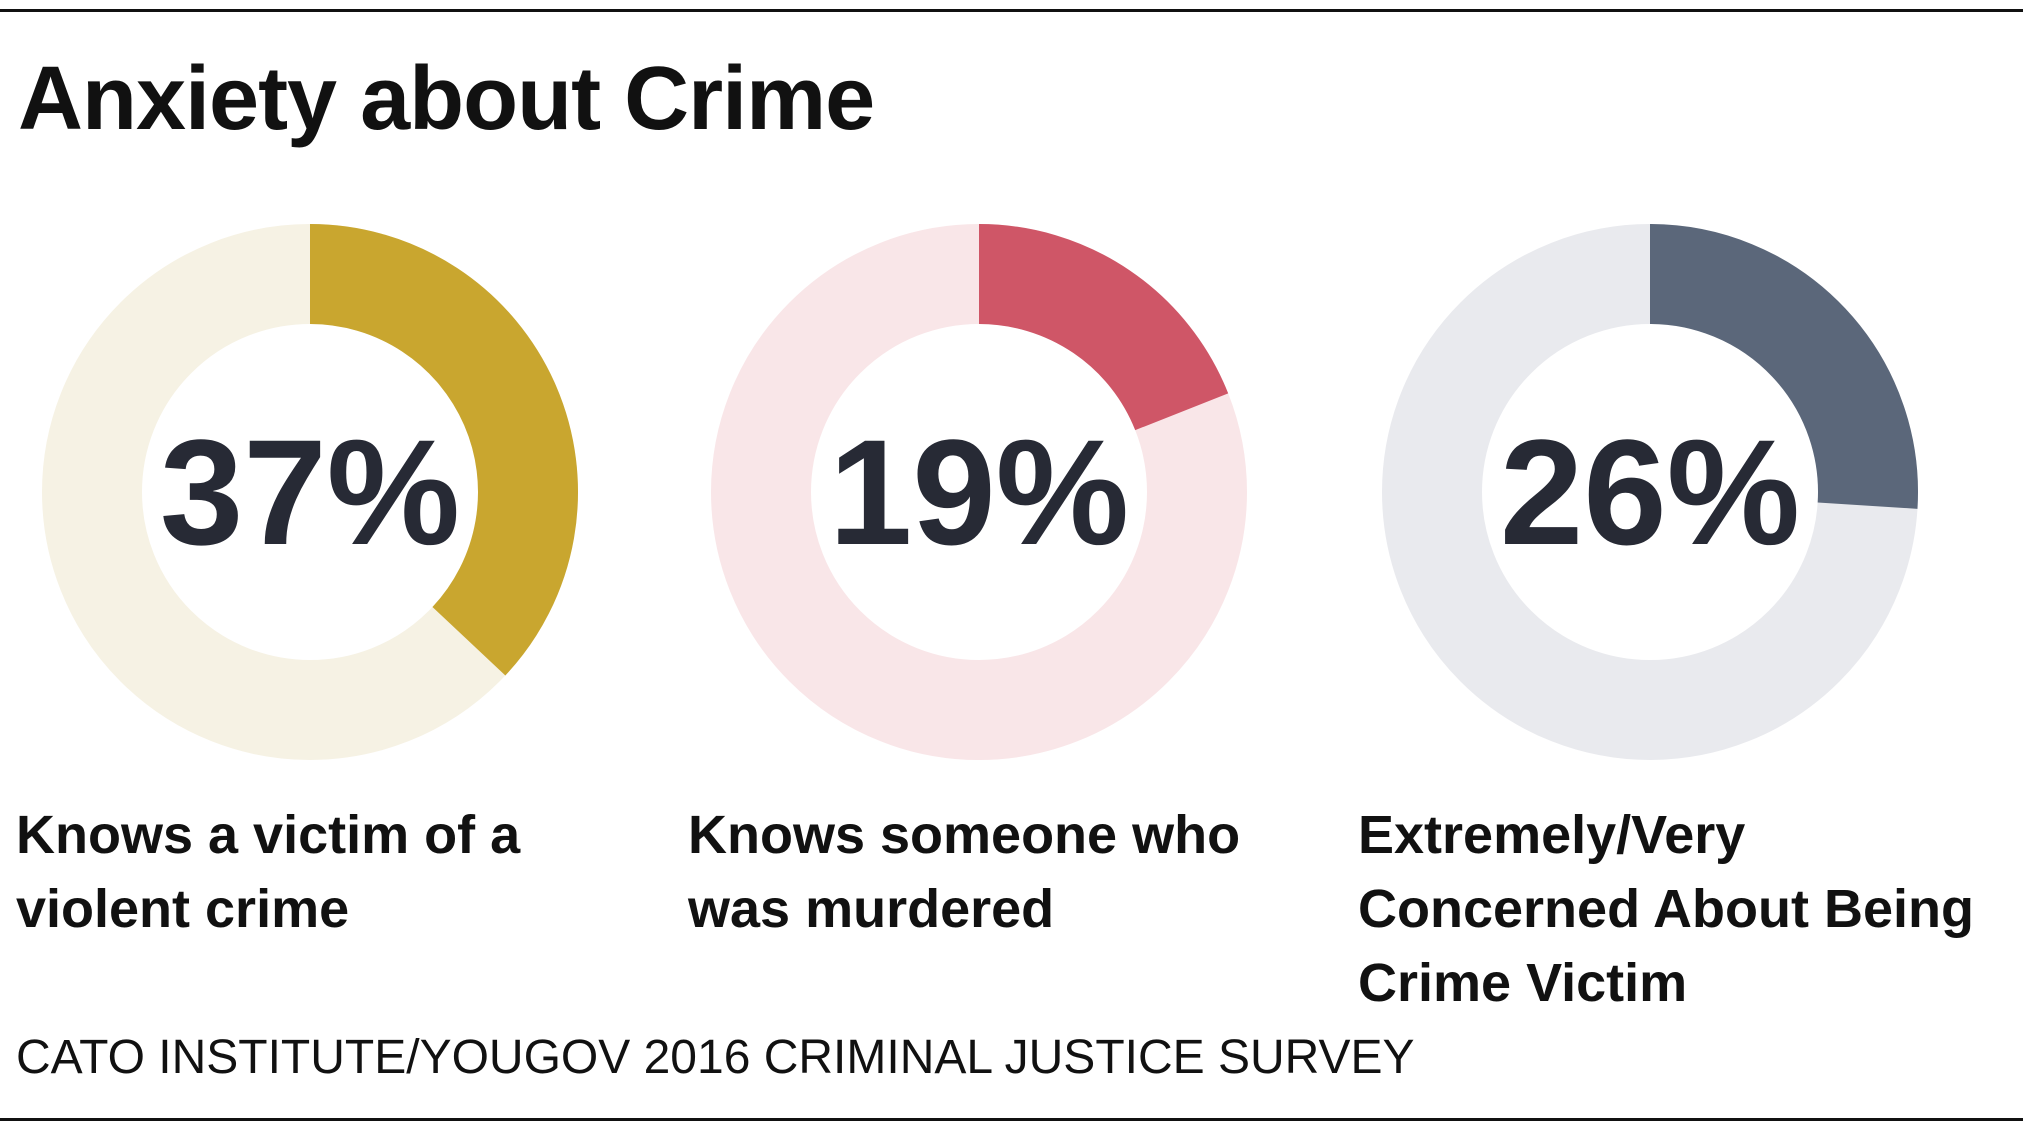 This screenshot has width=2023, height=1135. Describe the element at coordinates (446, 99) in the screenshot. I see `title: Anxiety about Crime` at that location.